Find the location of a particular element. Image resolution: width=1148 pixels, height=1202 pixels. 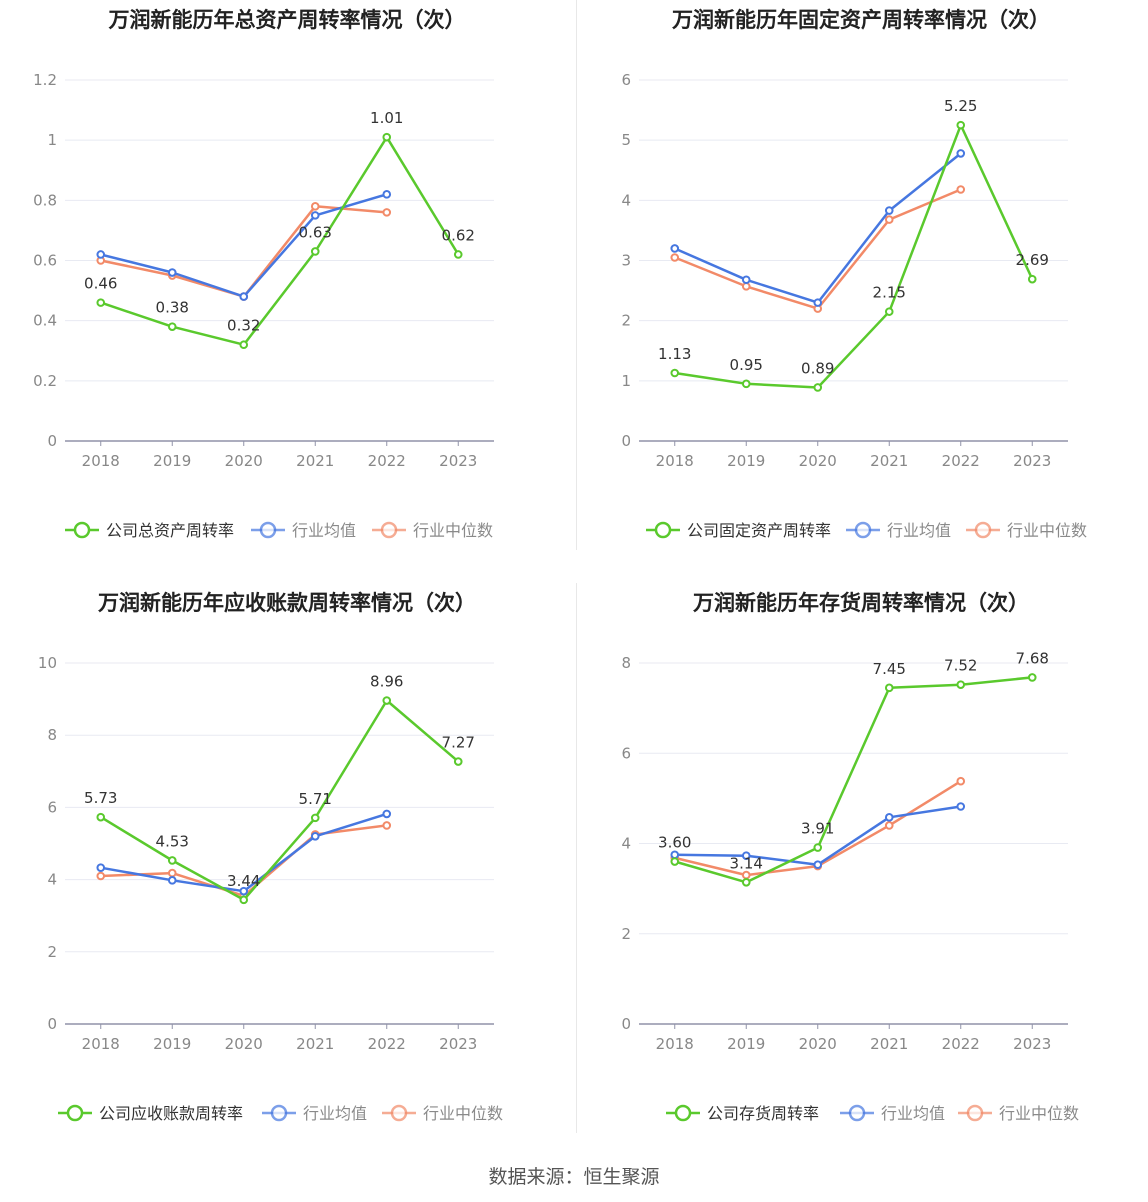

y-tick-label: 0.8 is located at coordinates (45, 200).